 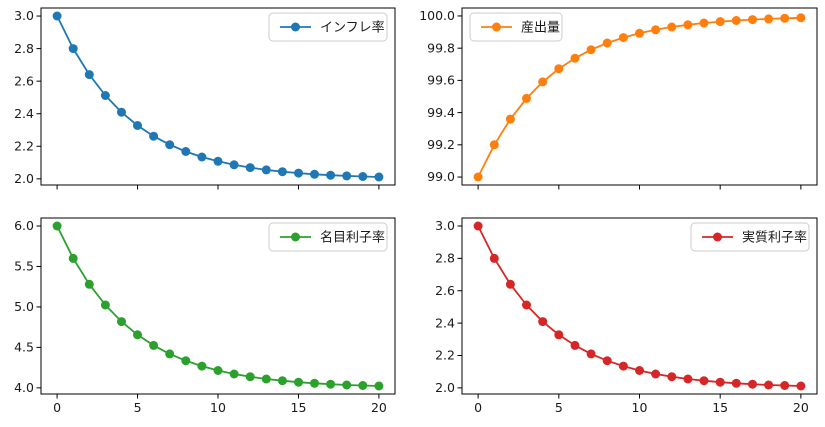 What do you see at coordinates (441, 112) in the screenshot?
I see `y-tick-label: 99.4` at bounding box center [441, 112].